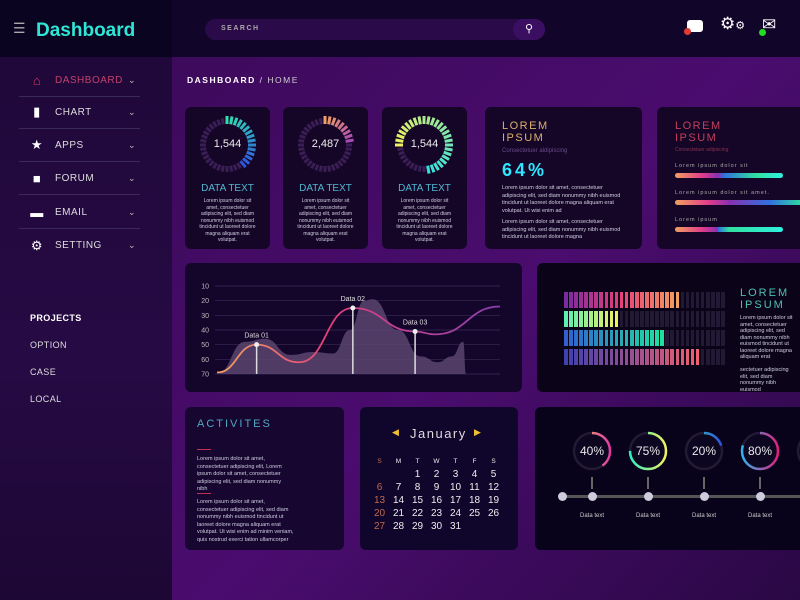 Image resolution: width=800 pixels, height=600 pixels. Describe the element at coordinates (37, 144) in the screenshot. I see `star-icon: ★` at that location.